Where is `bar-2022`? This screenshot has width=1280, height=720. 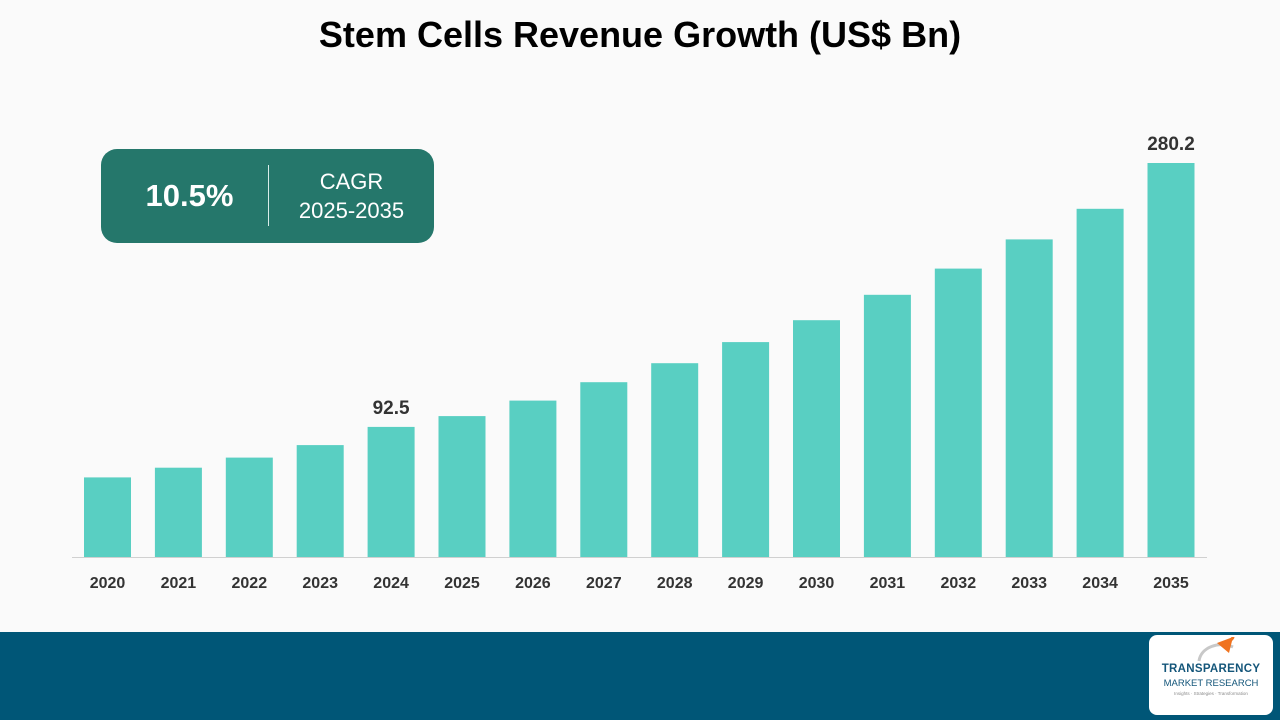 bar-2022 is located at coordinates (249, 507).